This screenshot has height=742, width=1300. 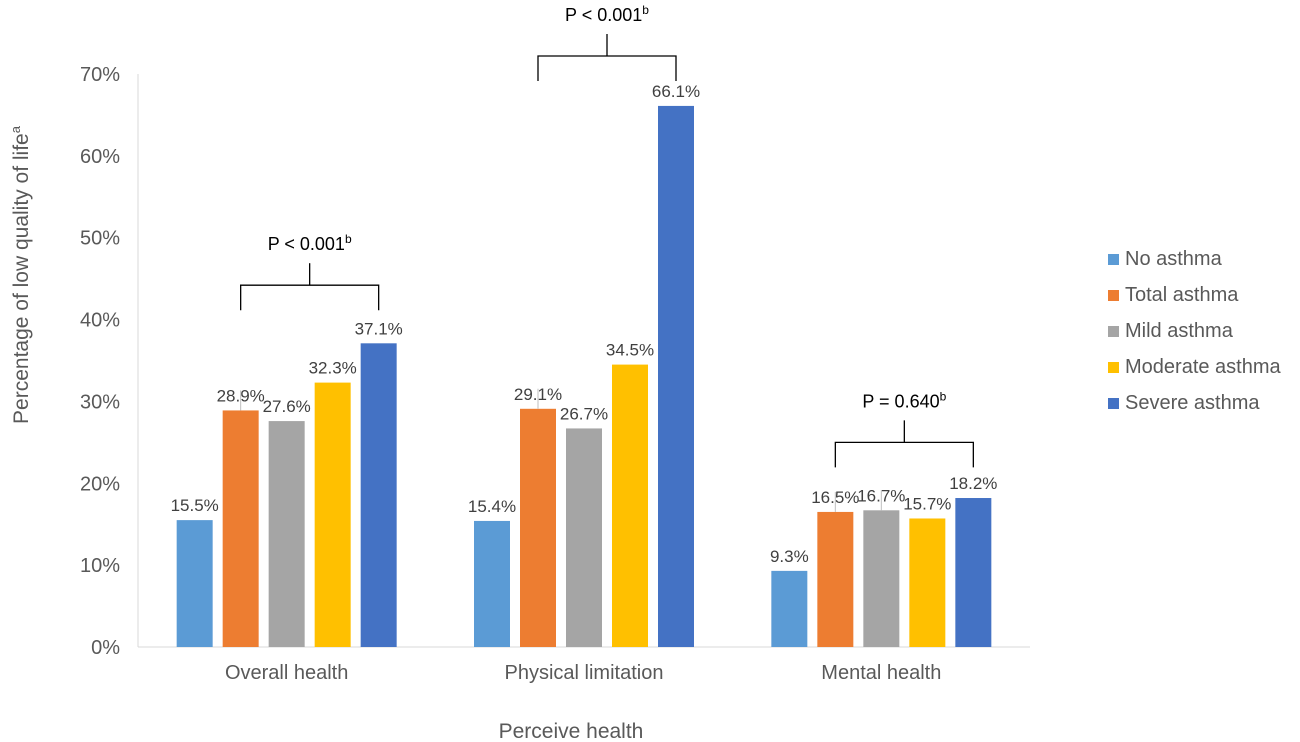 I want to click on legend-entry: Severe asthma, so click(x=1192, y=403).